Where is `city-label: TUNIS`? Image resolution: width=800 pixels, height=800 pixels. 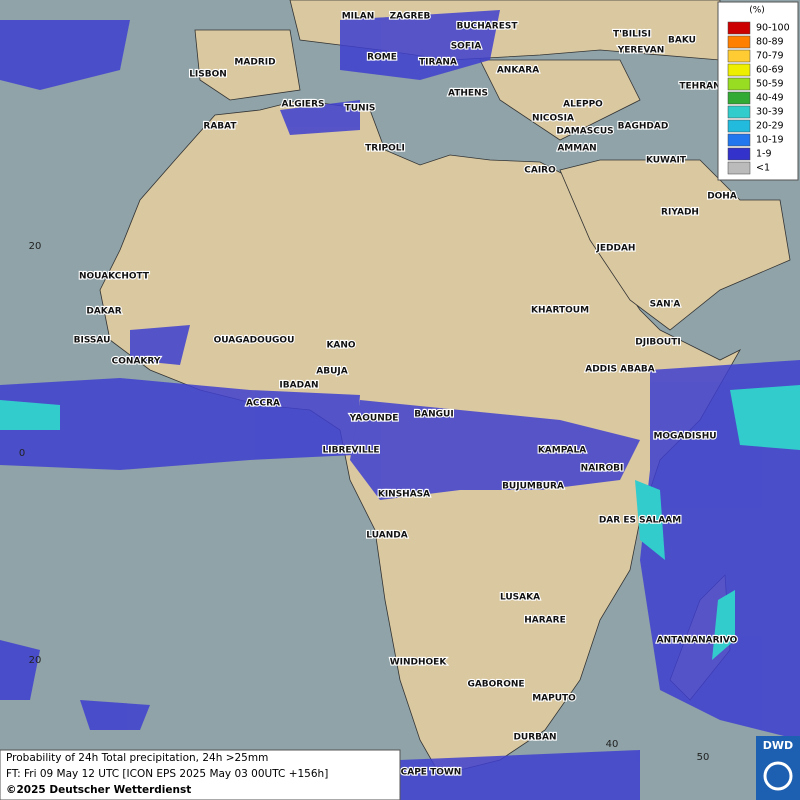
city-label: TUNIS is located at coordinates (360, 109).